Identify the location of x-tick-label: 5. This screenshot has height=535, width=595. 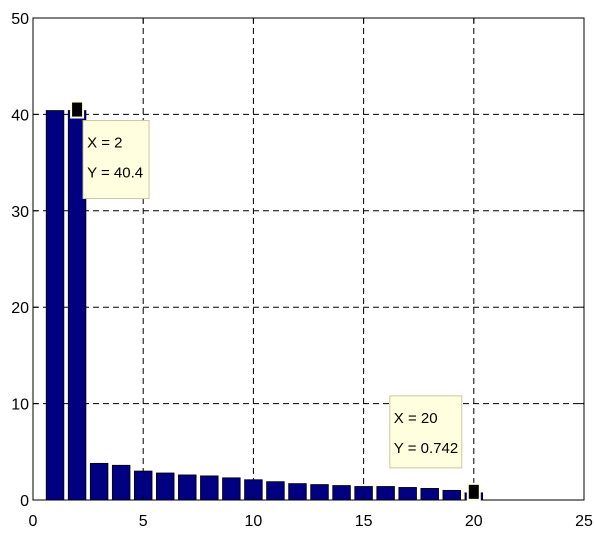
(143, 521).